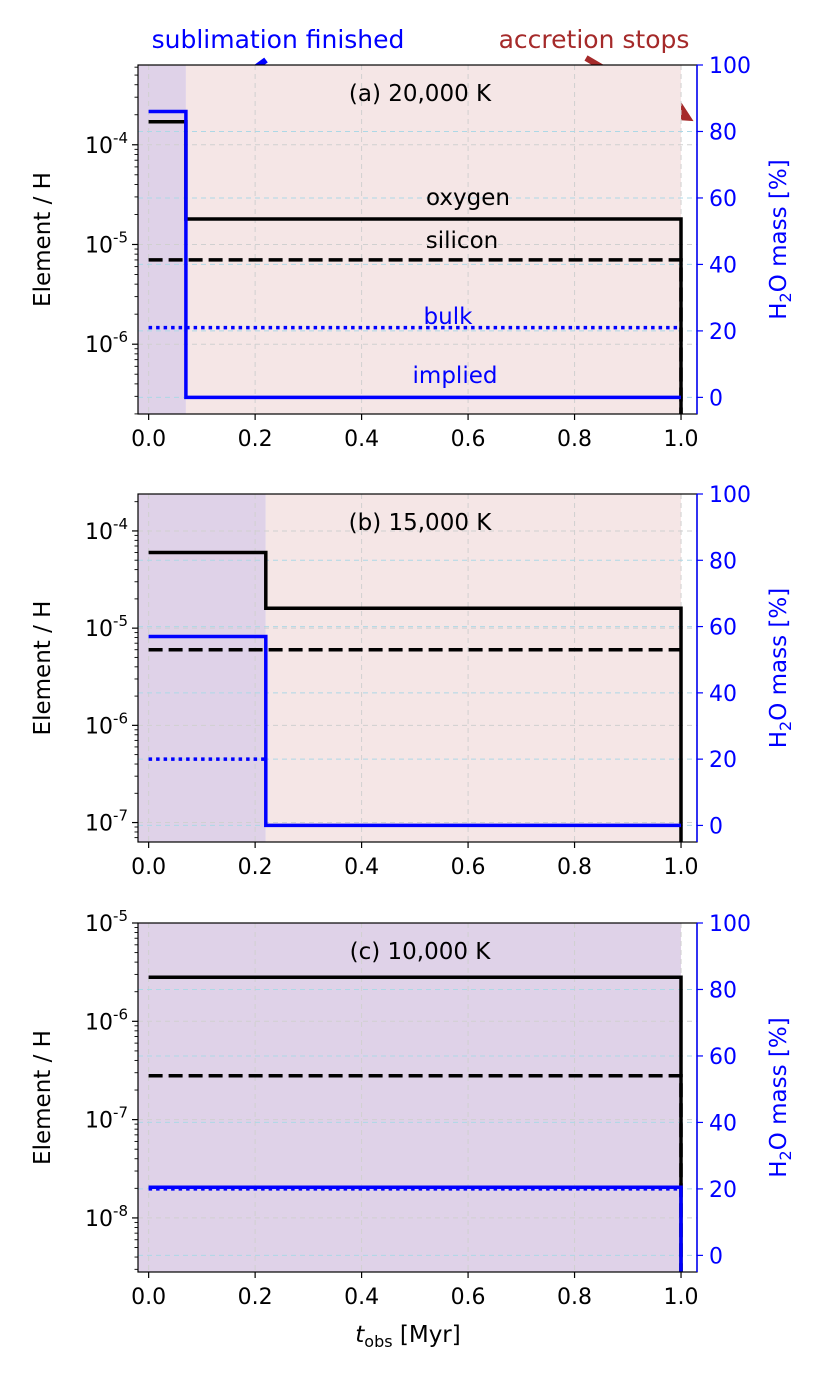 This screenshot has height=1384, width=830. Describe the element at coordinates (106, 1217) in the screenshot. I see `y-tick-label: 10⁻⁸` at that location.